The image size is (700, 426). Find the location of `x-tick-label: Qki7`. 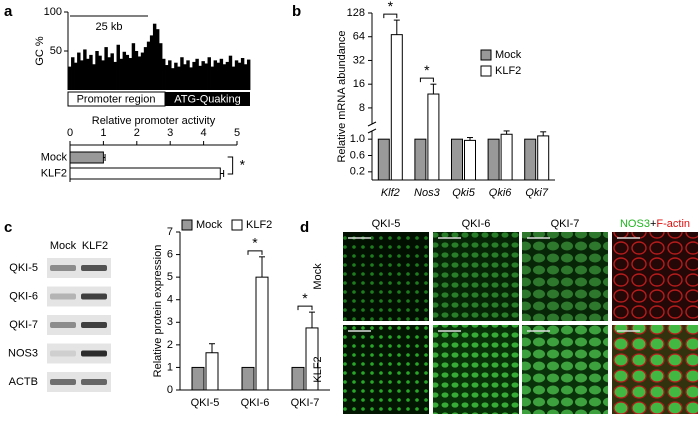

x-tick-label: Qki7 is located at coordinates (537, 193).